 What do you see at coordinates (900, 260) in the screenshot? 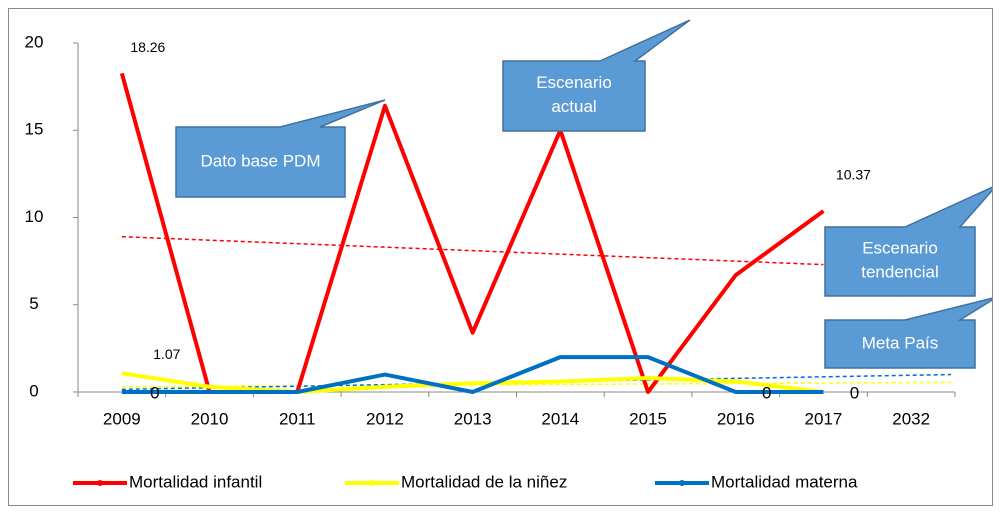
I see `callout-text: Escenario tendencial` at bounding box center [900, 260].